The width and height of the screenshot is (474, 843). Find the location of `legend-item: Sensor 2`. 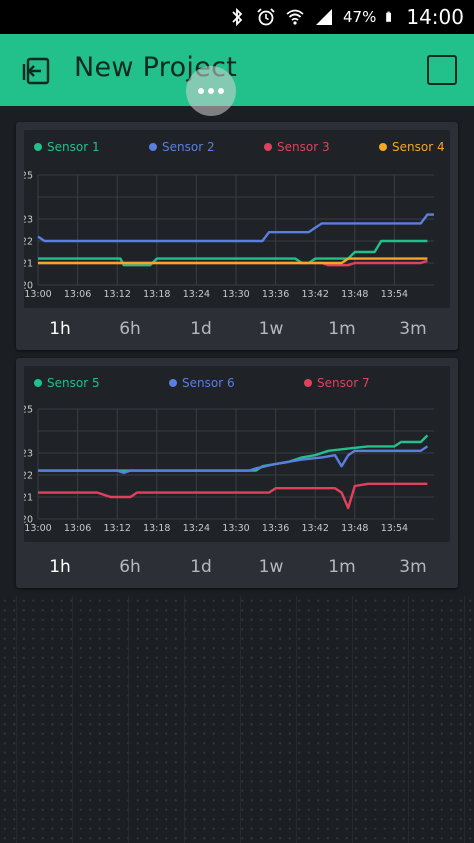

legend-item: Sensor 2 is located at coordinates (182, 147).